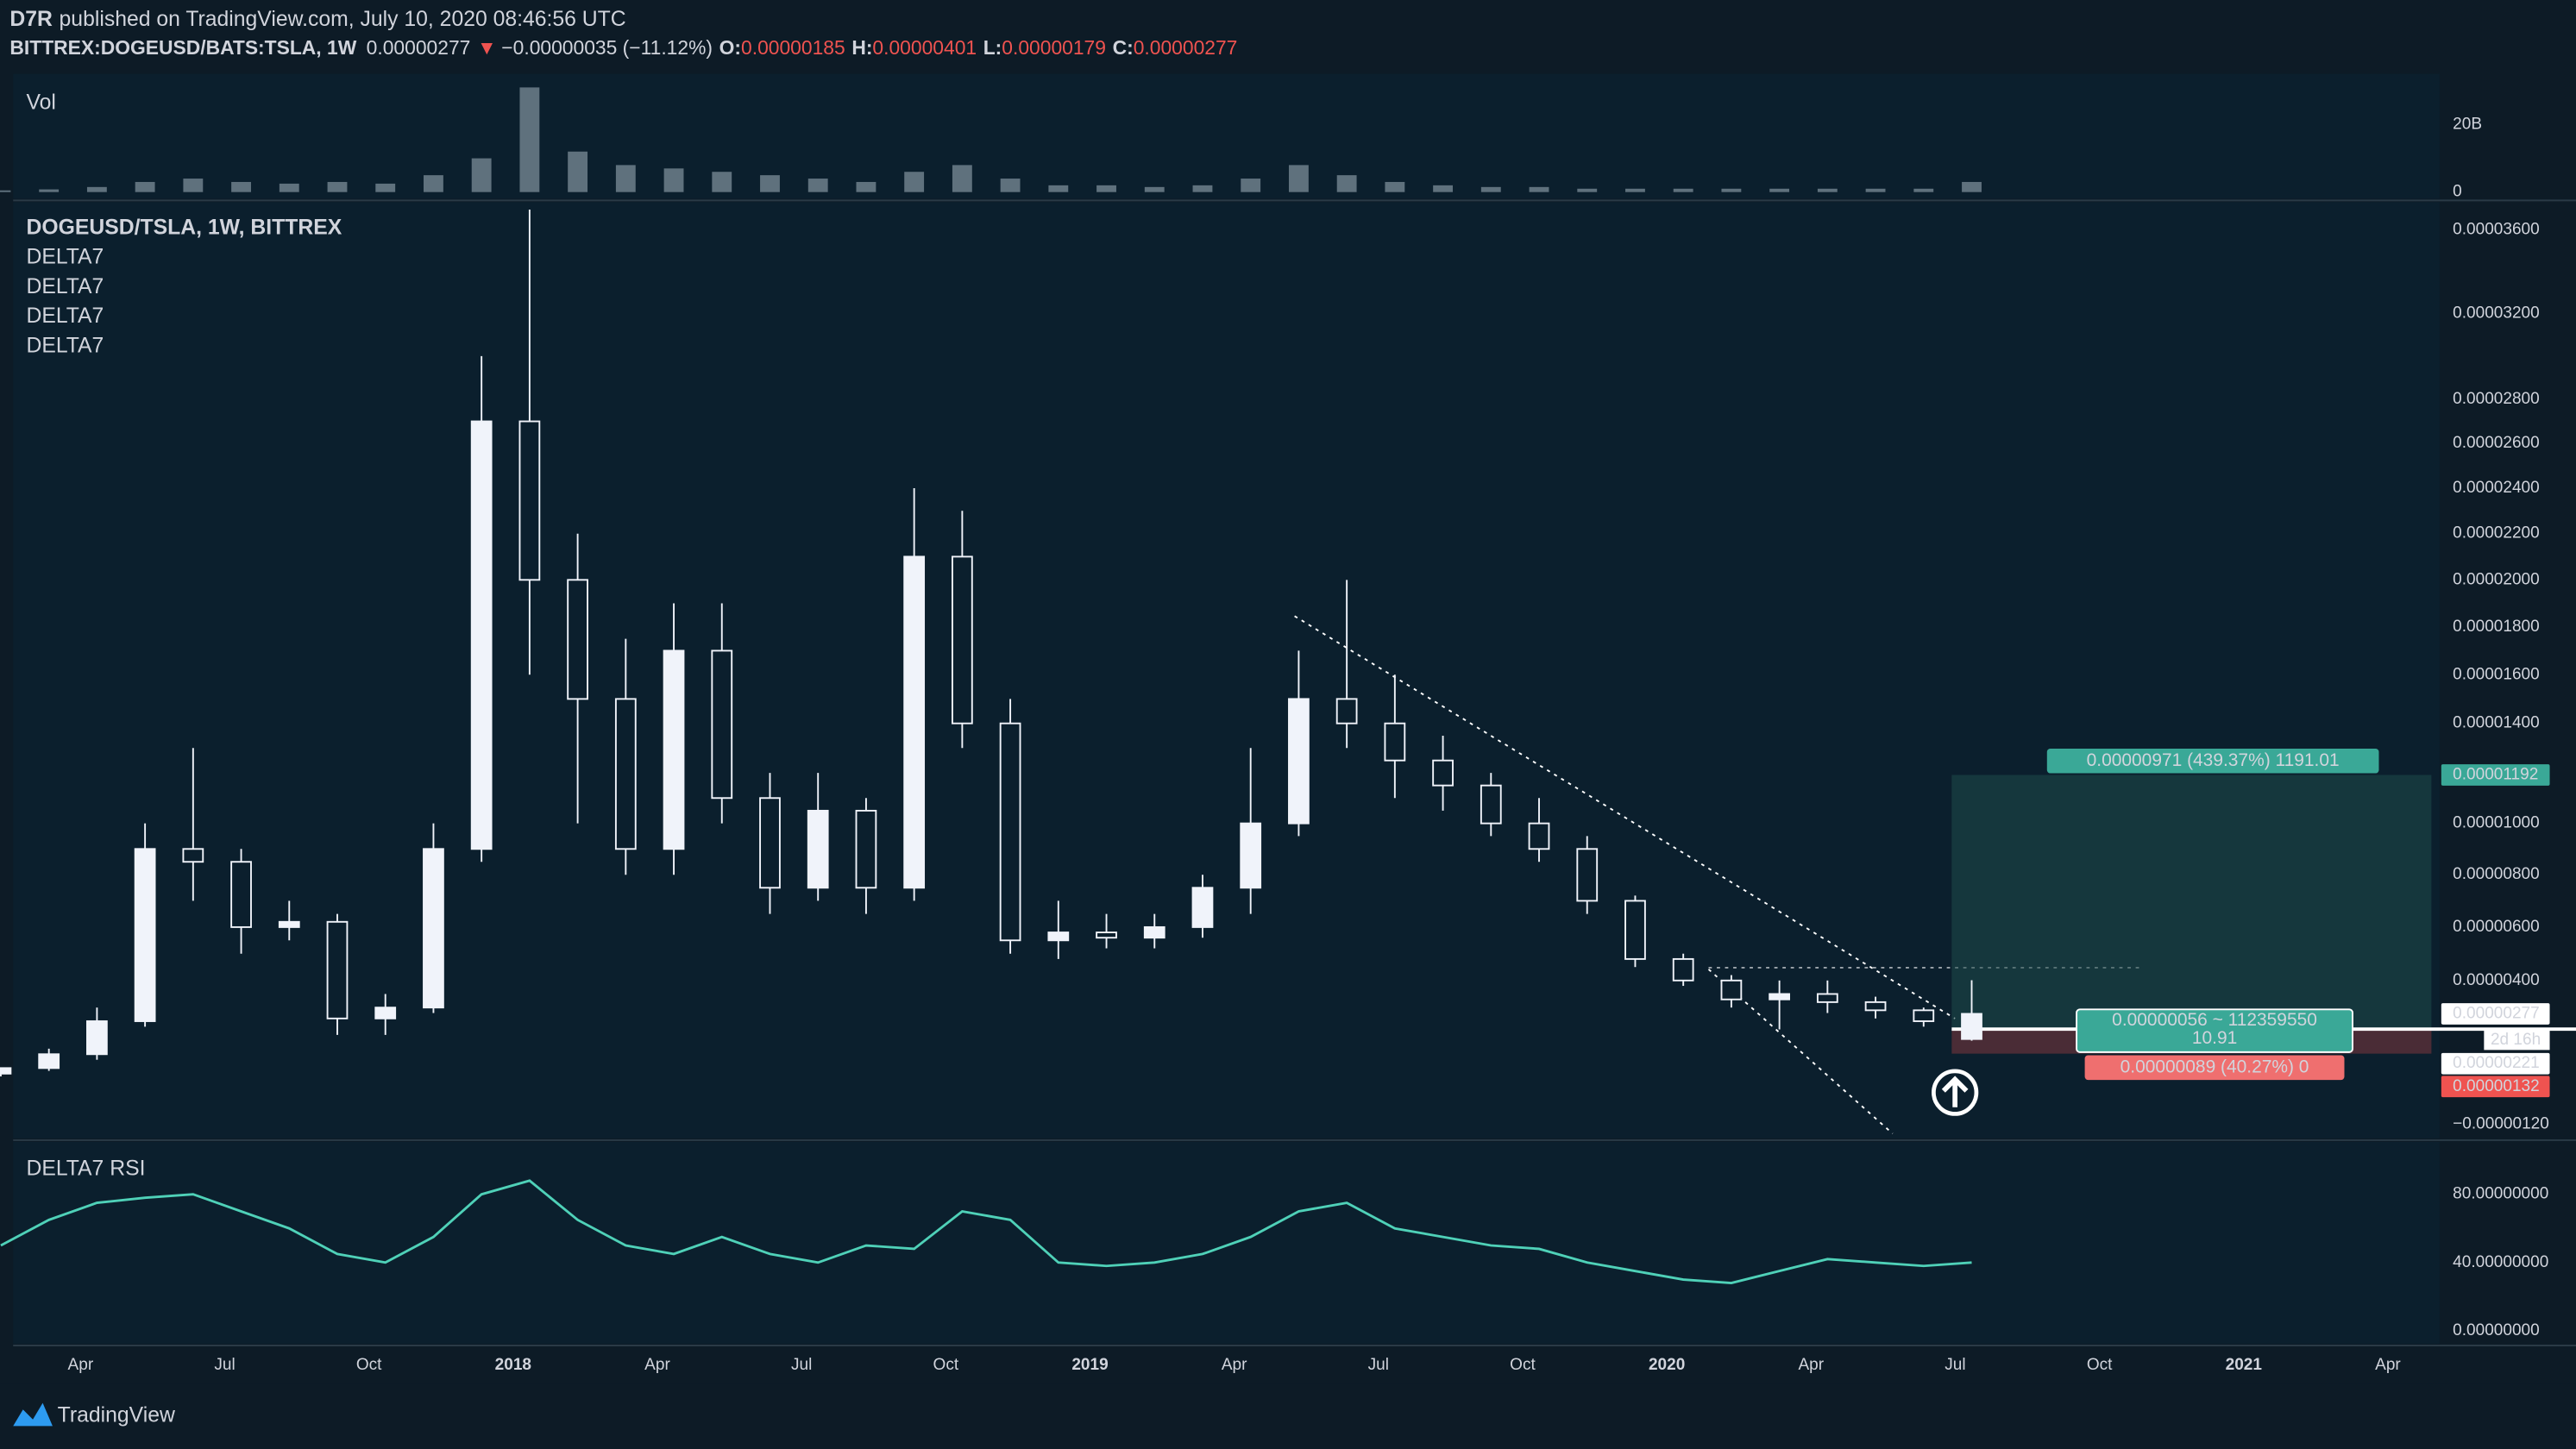 Image resolution: width=2576 pixels, height=1449 pixels. I want to click on price-label: 0.00000277, so click(2496, 1013).